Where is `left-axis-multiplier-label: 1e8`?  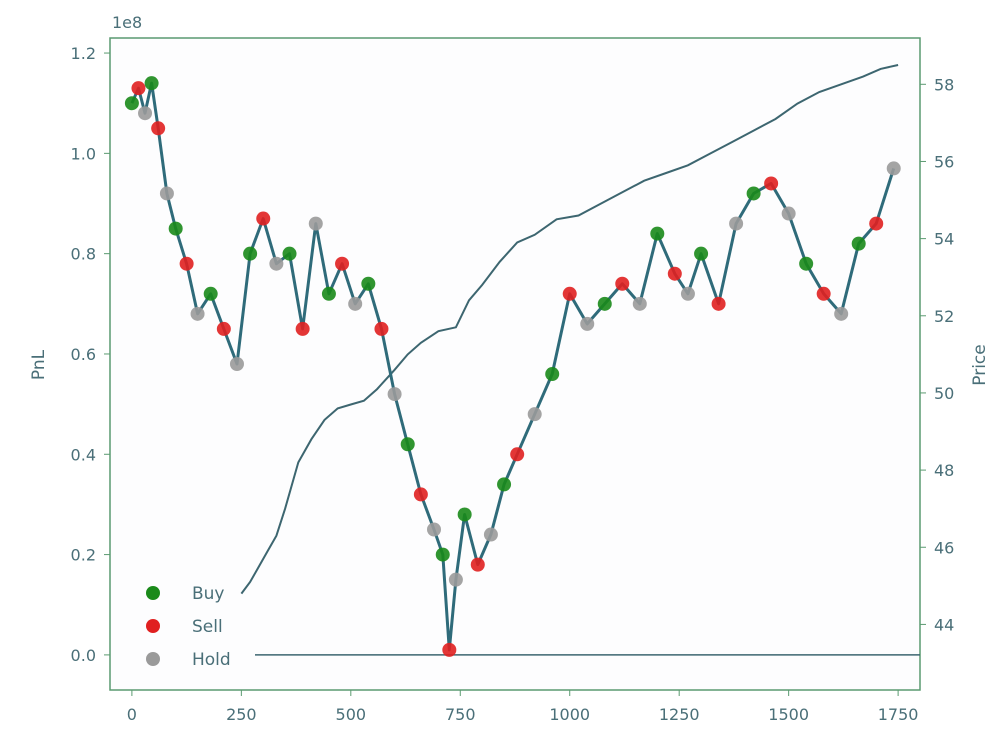 left-axis-multiplier-label: 1e8 is located at coordinates (127, 22).